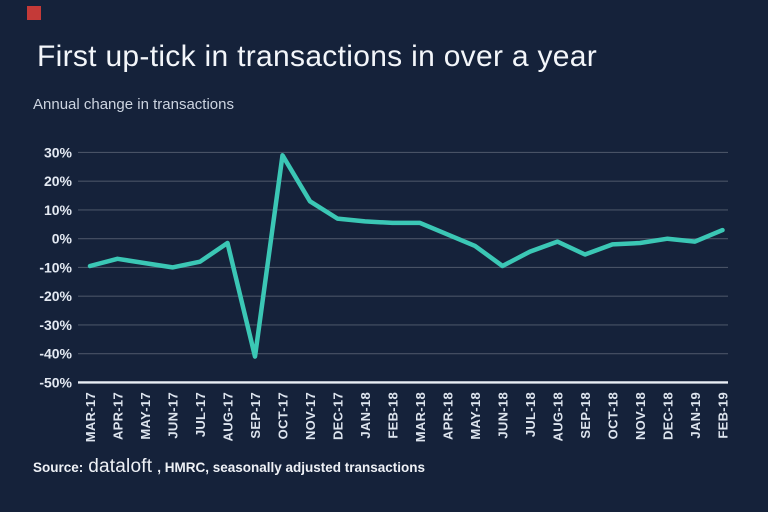 This screenshot has width=768, height=512. Describe the element at coordinates (34, 13) in the screenshot. I see `brand-mark-red-square` at that location.